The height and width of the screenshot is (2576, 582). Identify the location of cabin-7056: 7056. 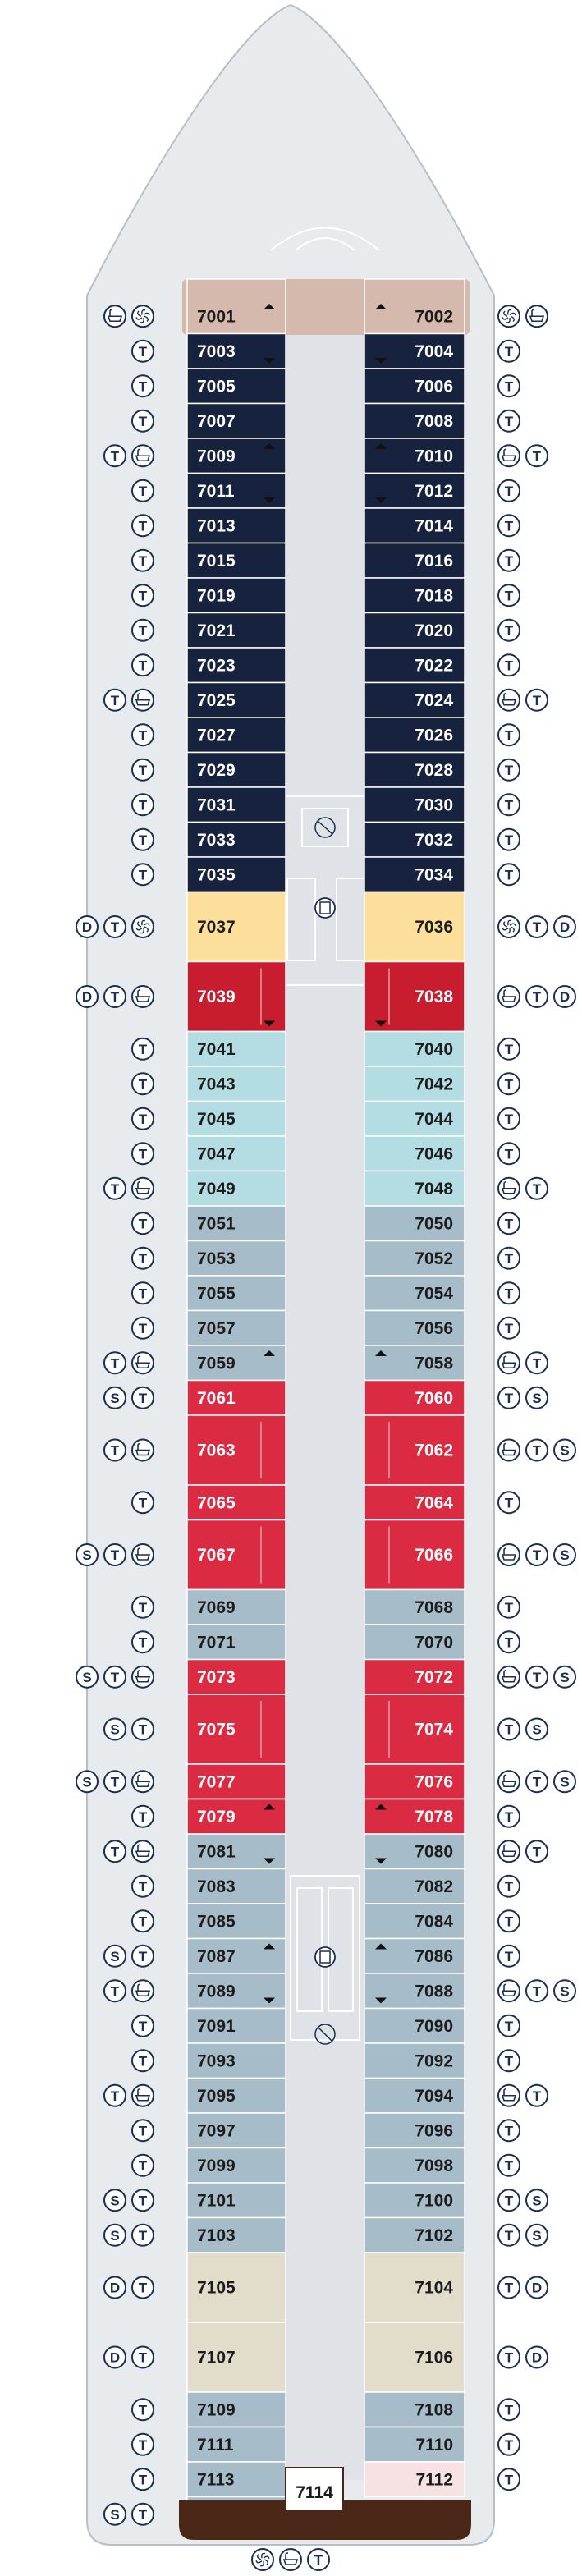
(414, 1328).